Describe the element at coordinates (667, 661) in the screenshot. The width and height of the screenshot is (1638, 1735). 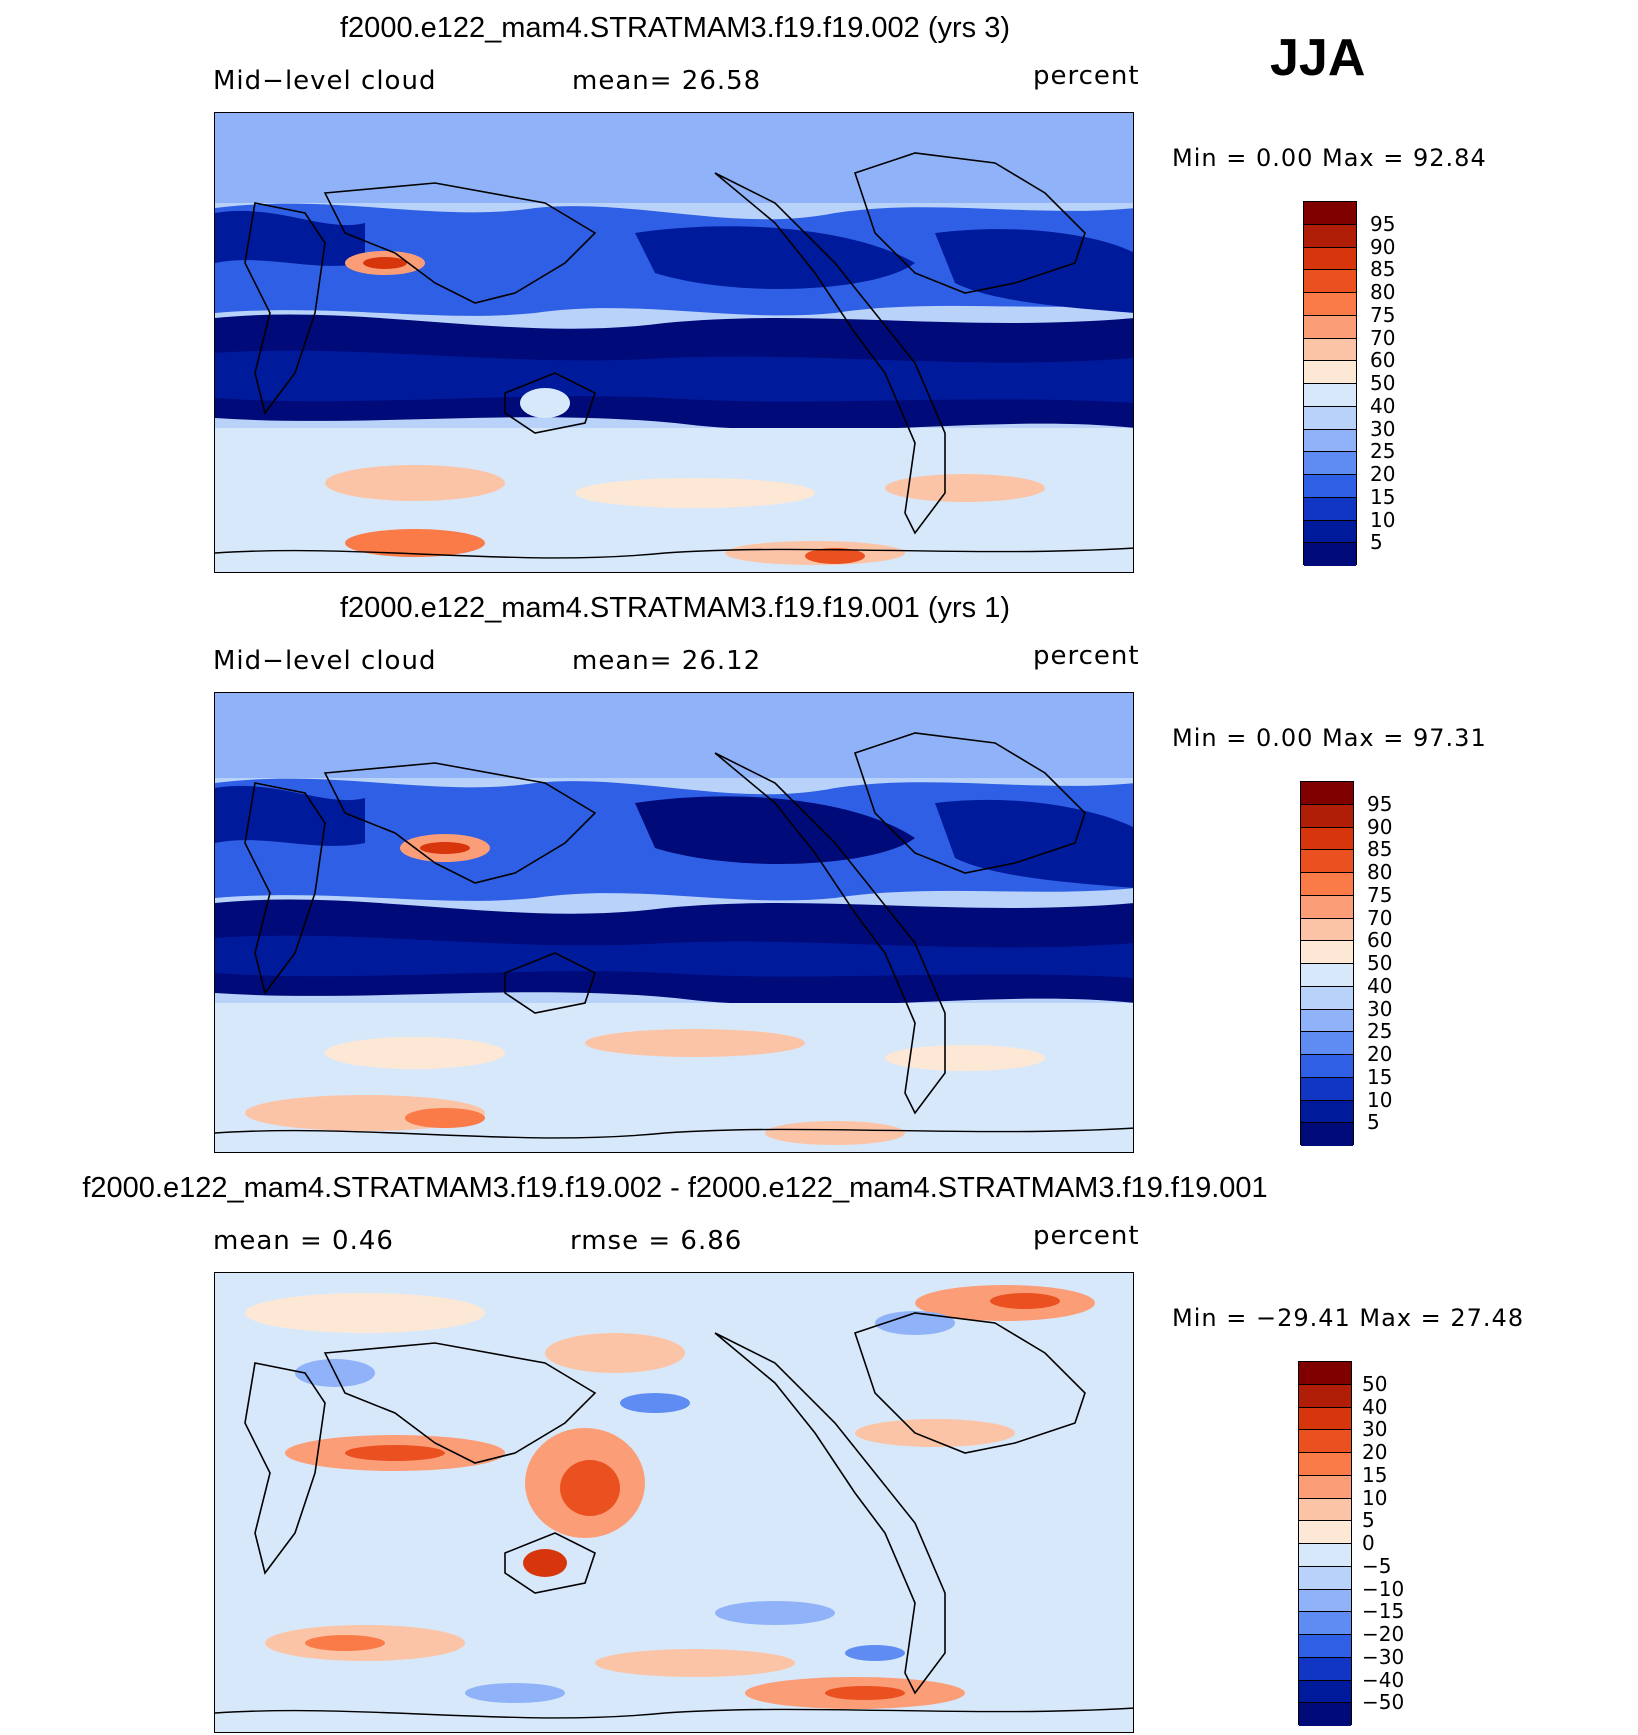
I see `panel-2-mean-label: mean= 26.12` at that location.